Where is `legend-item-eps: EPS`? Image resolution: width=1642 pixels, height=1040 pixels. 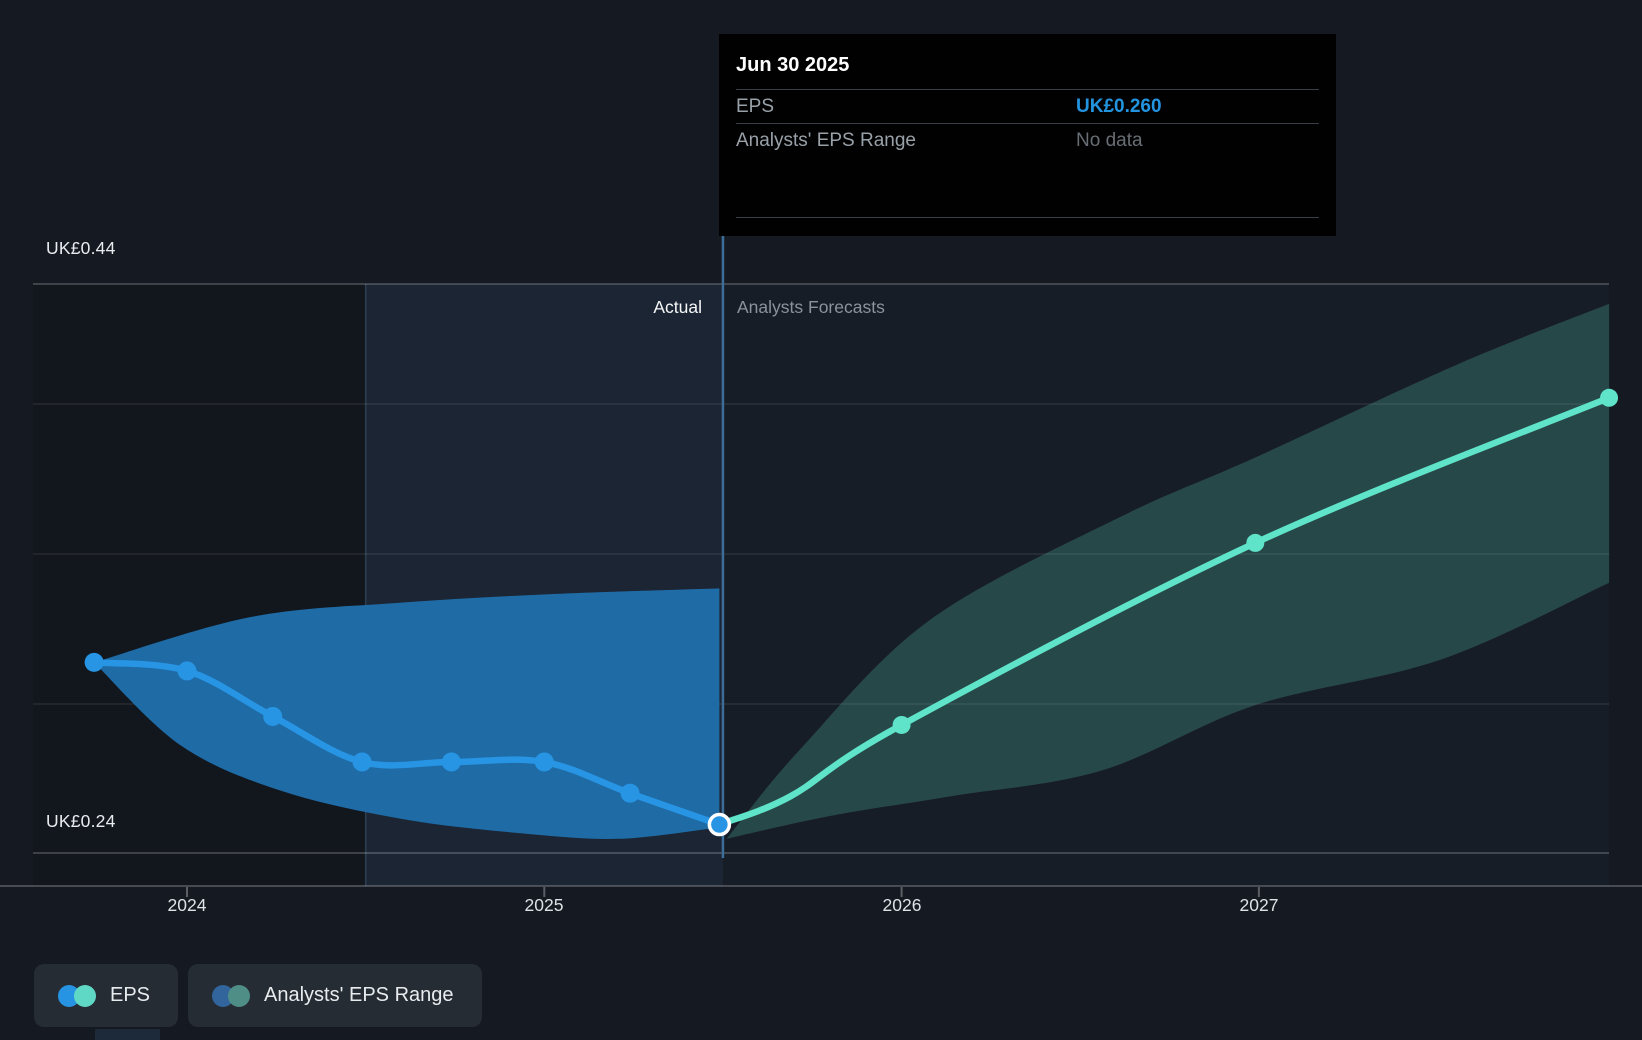 legend-item-eps: EPS is located at coordinates (106, 995).